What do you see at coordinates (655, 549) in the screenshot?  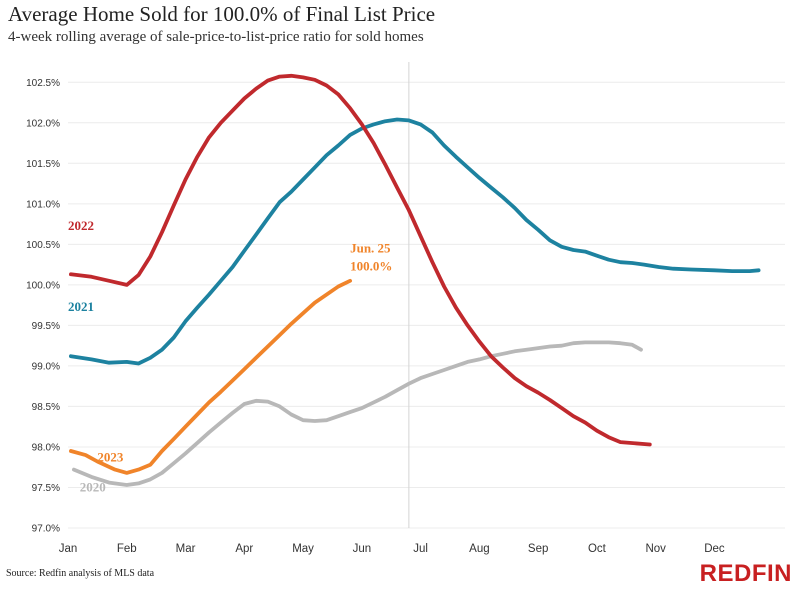 I see `x-tick-label: Nov` at bounding box center [655, 549].